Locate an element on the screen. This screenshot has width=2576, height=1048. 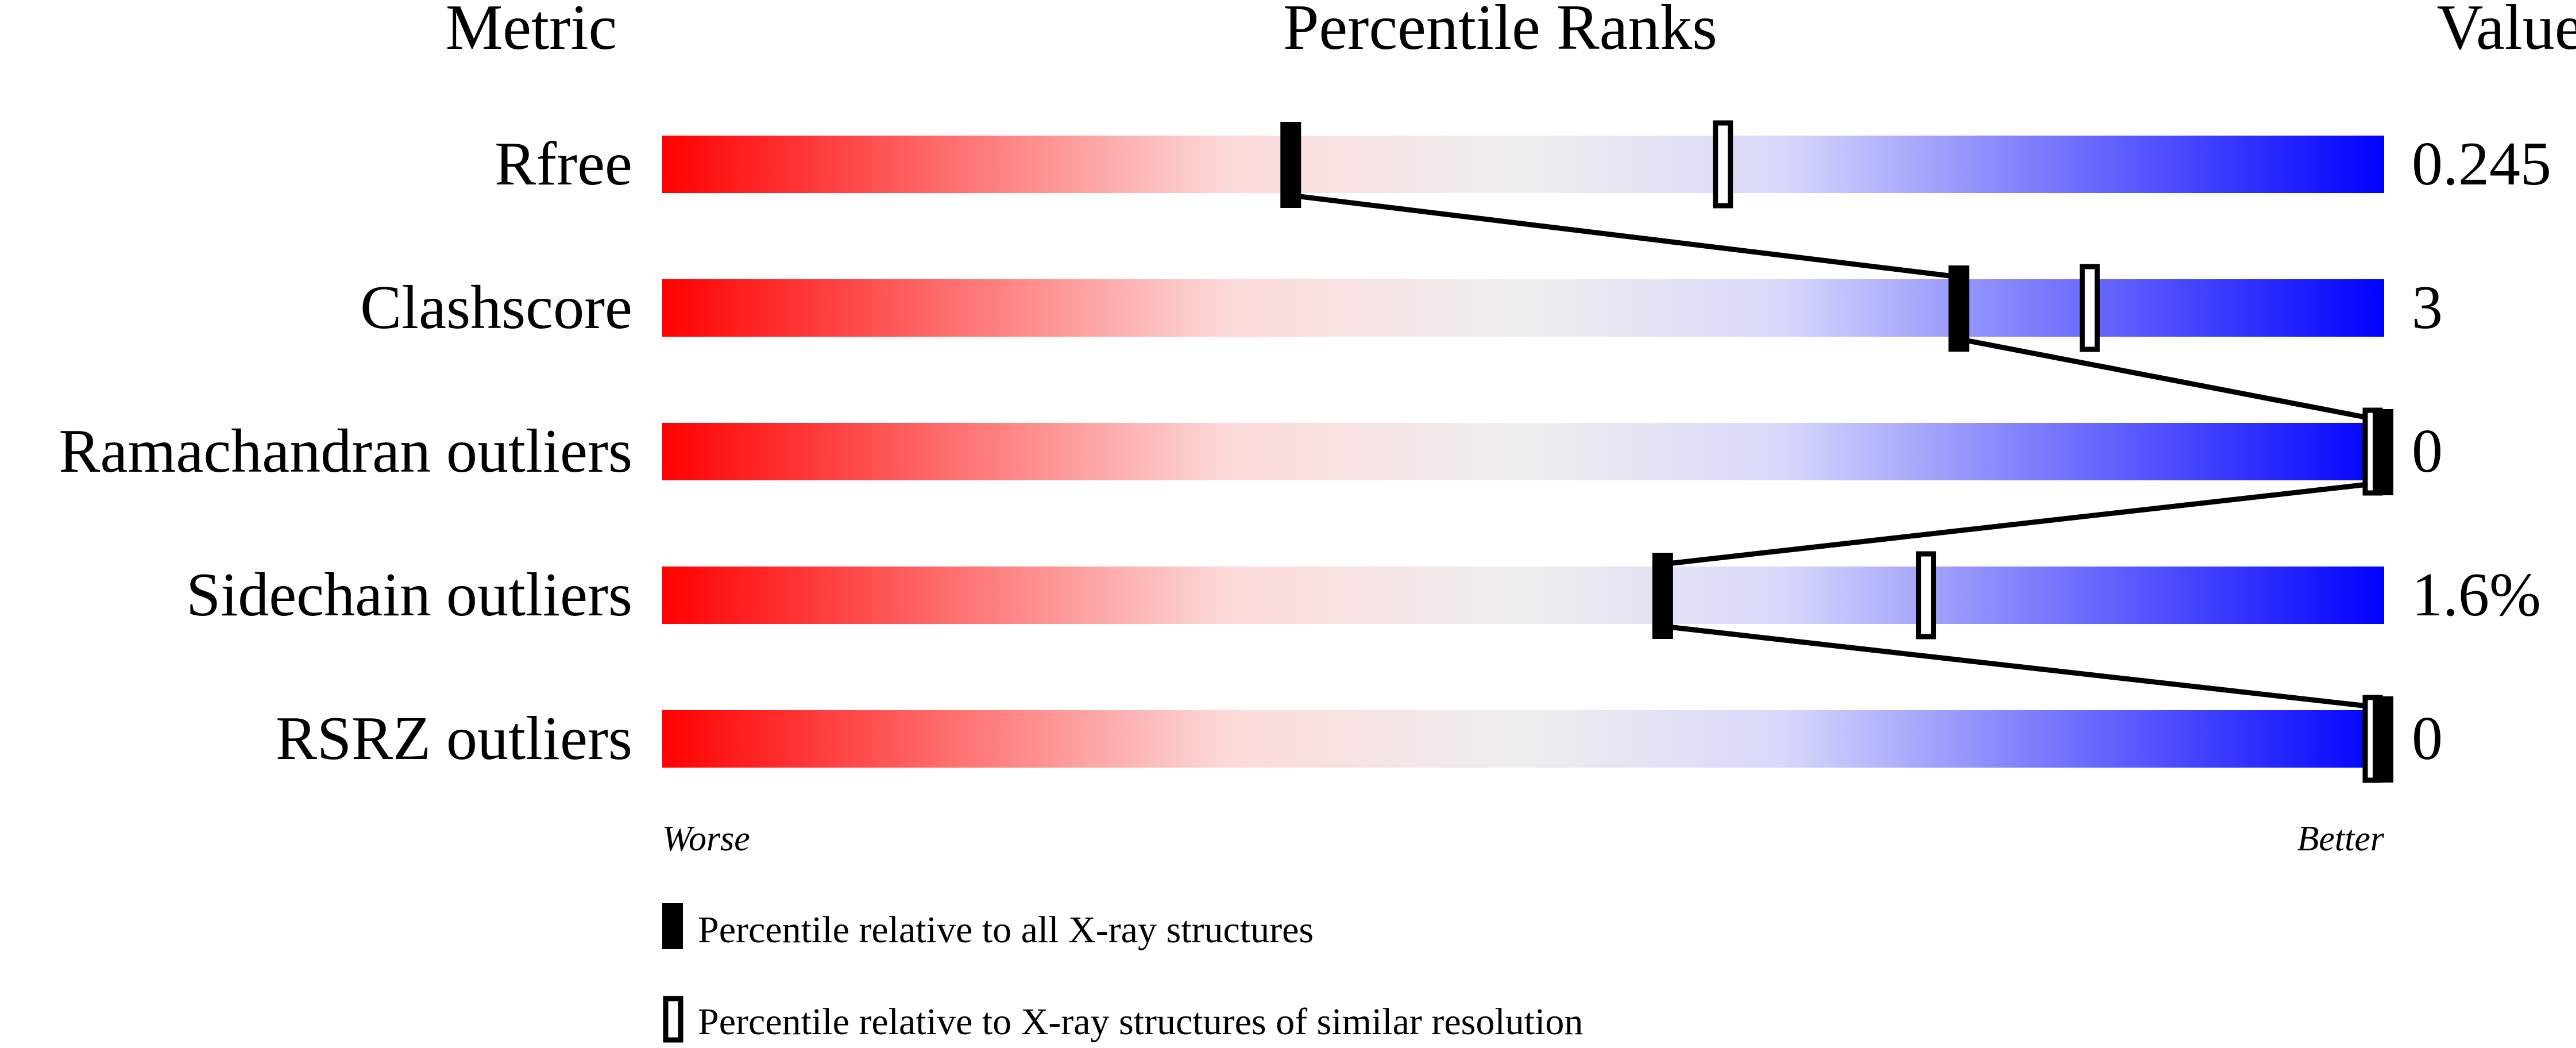
legend-open-marker is located at coordinates (673, 1019).